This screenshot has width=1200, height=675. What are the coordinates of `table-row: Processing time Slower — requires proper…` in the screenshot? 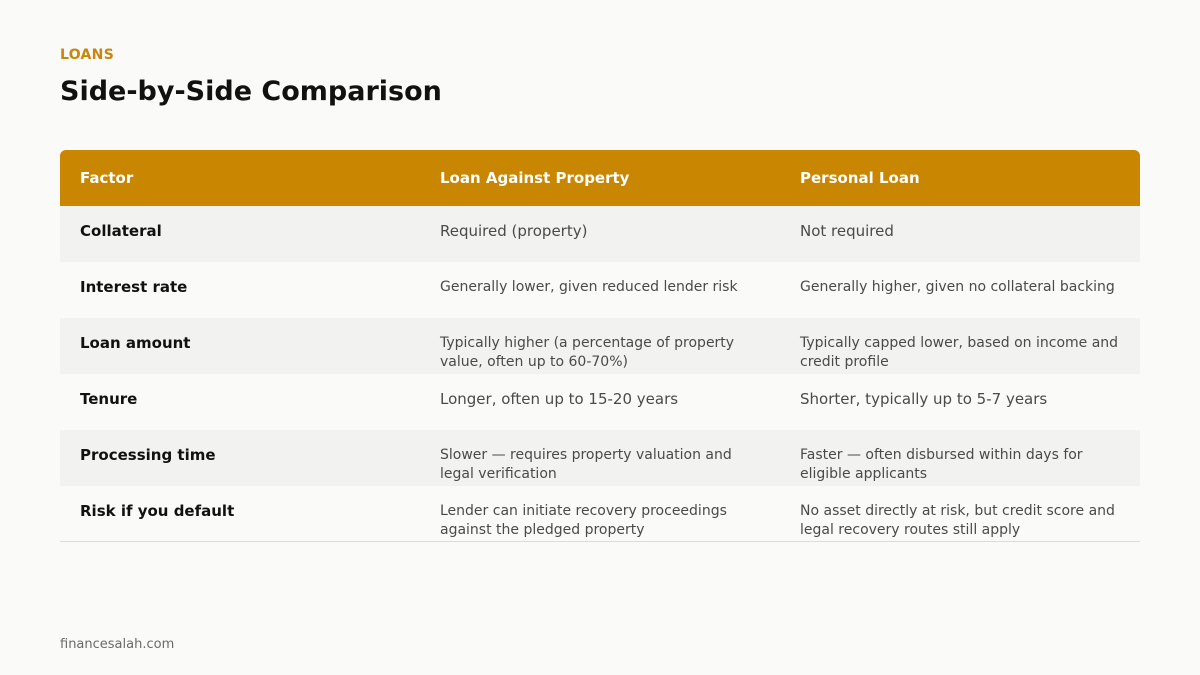 It's located at (600, 458).